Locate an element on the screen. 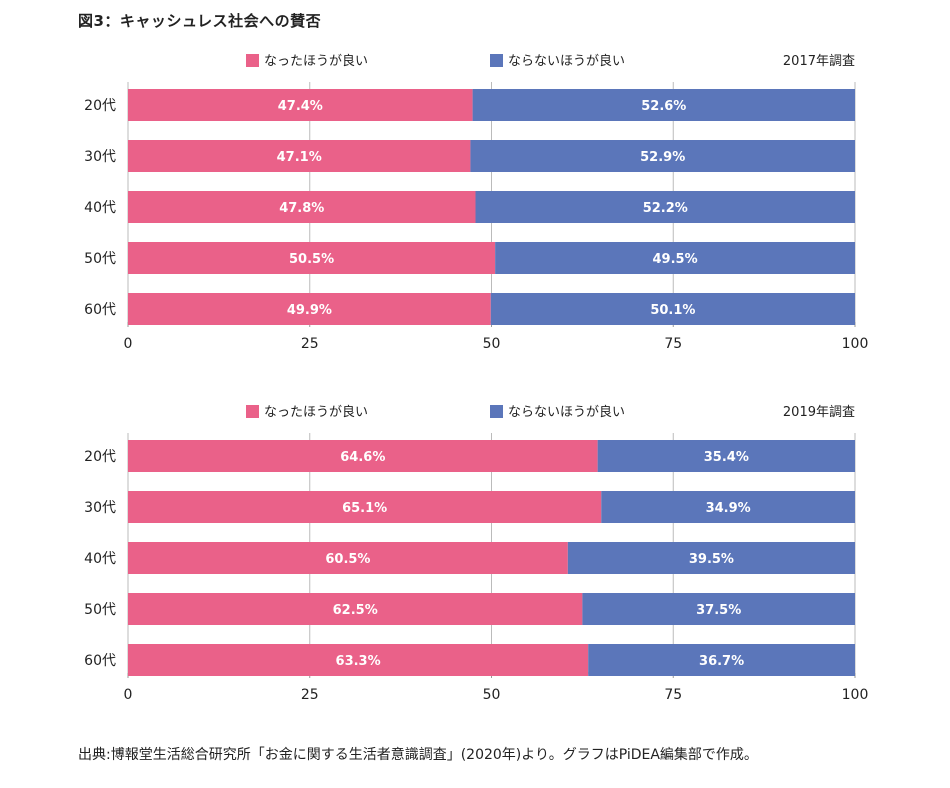 The height and width of the screenshot is (788, 950). bar-data-label: 65.1% is located at coordinates (364, 508).